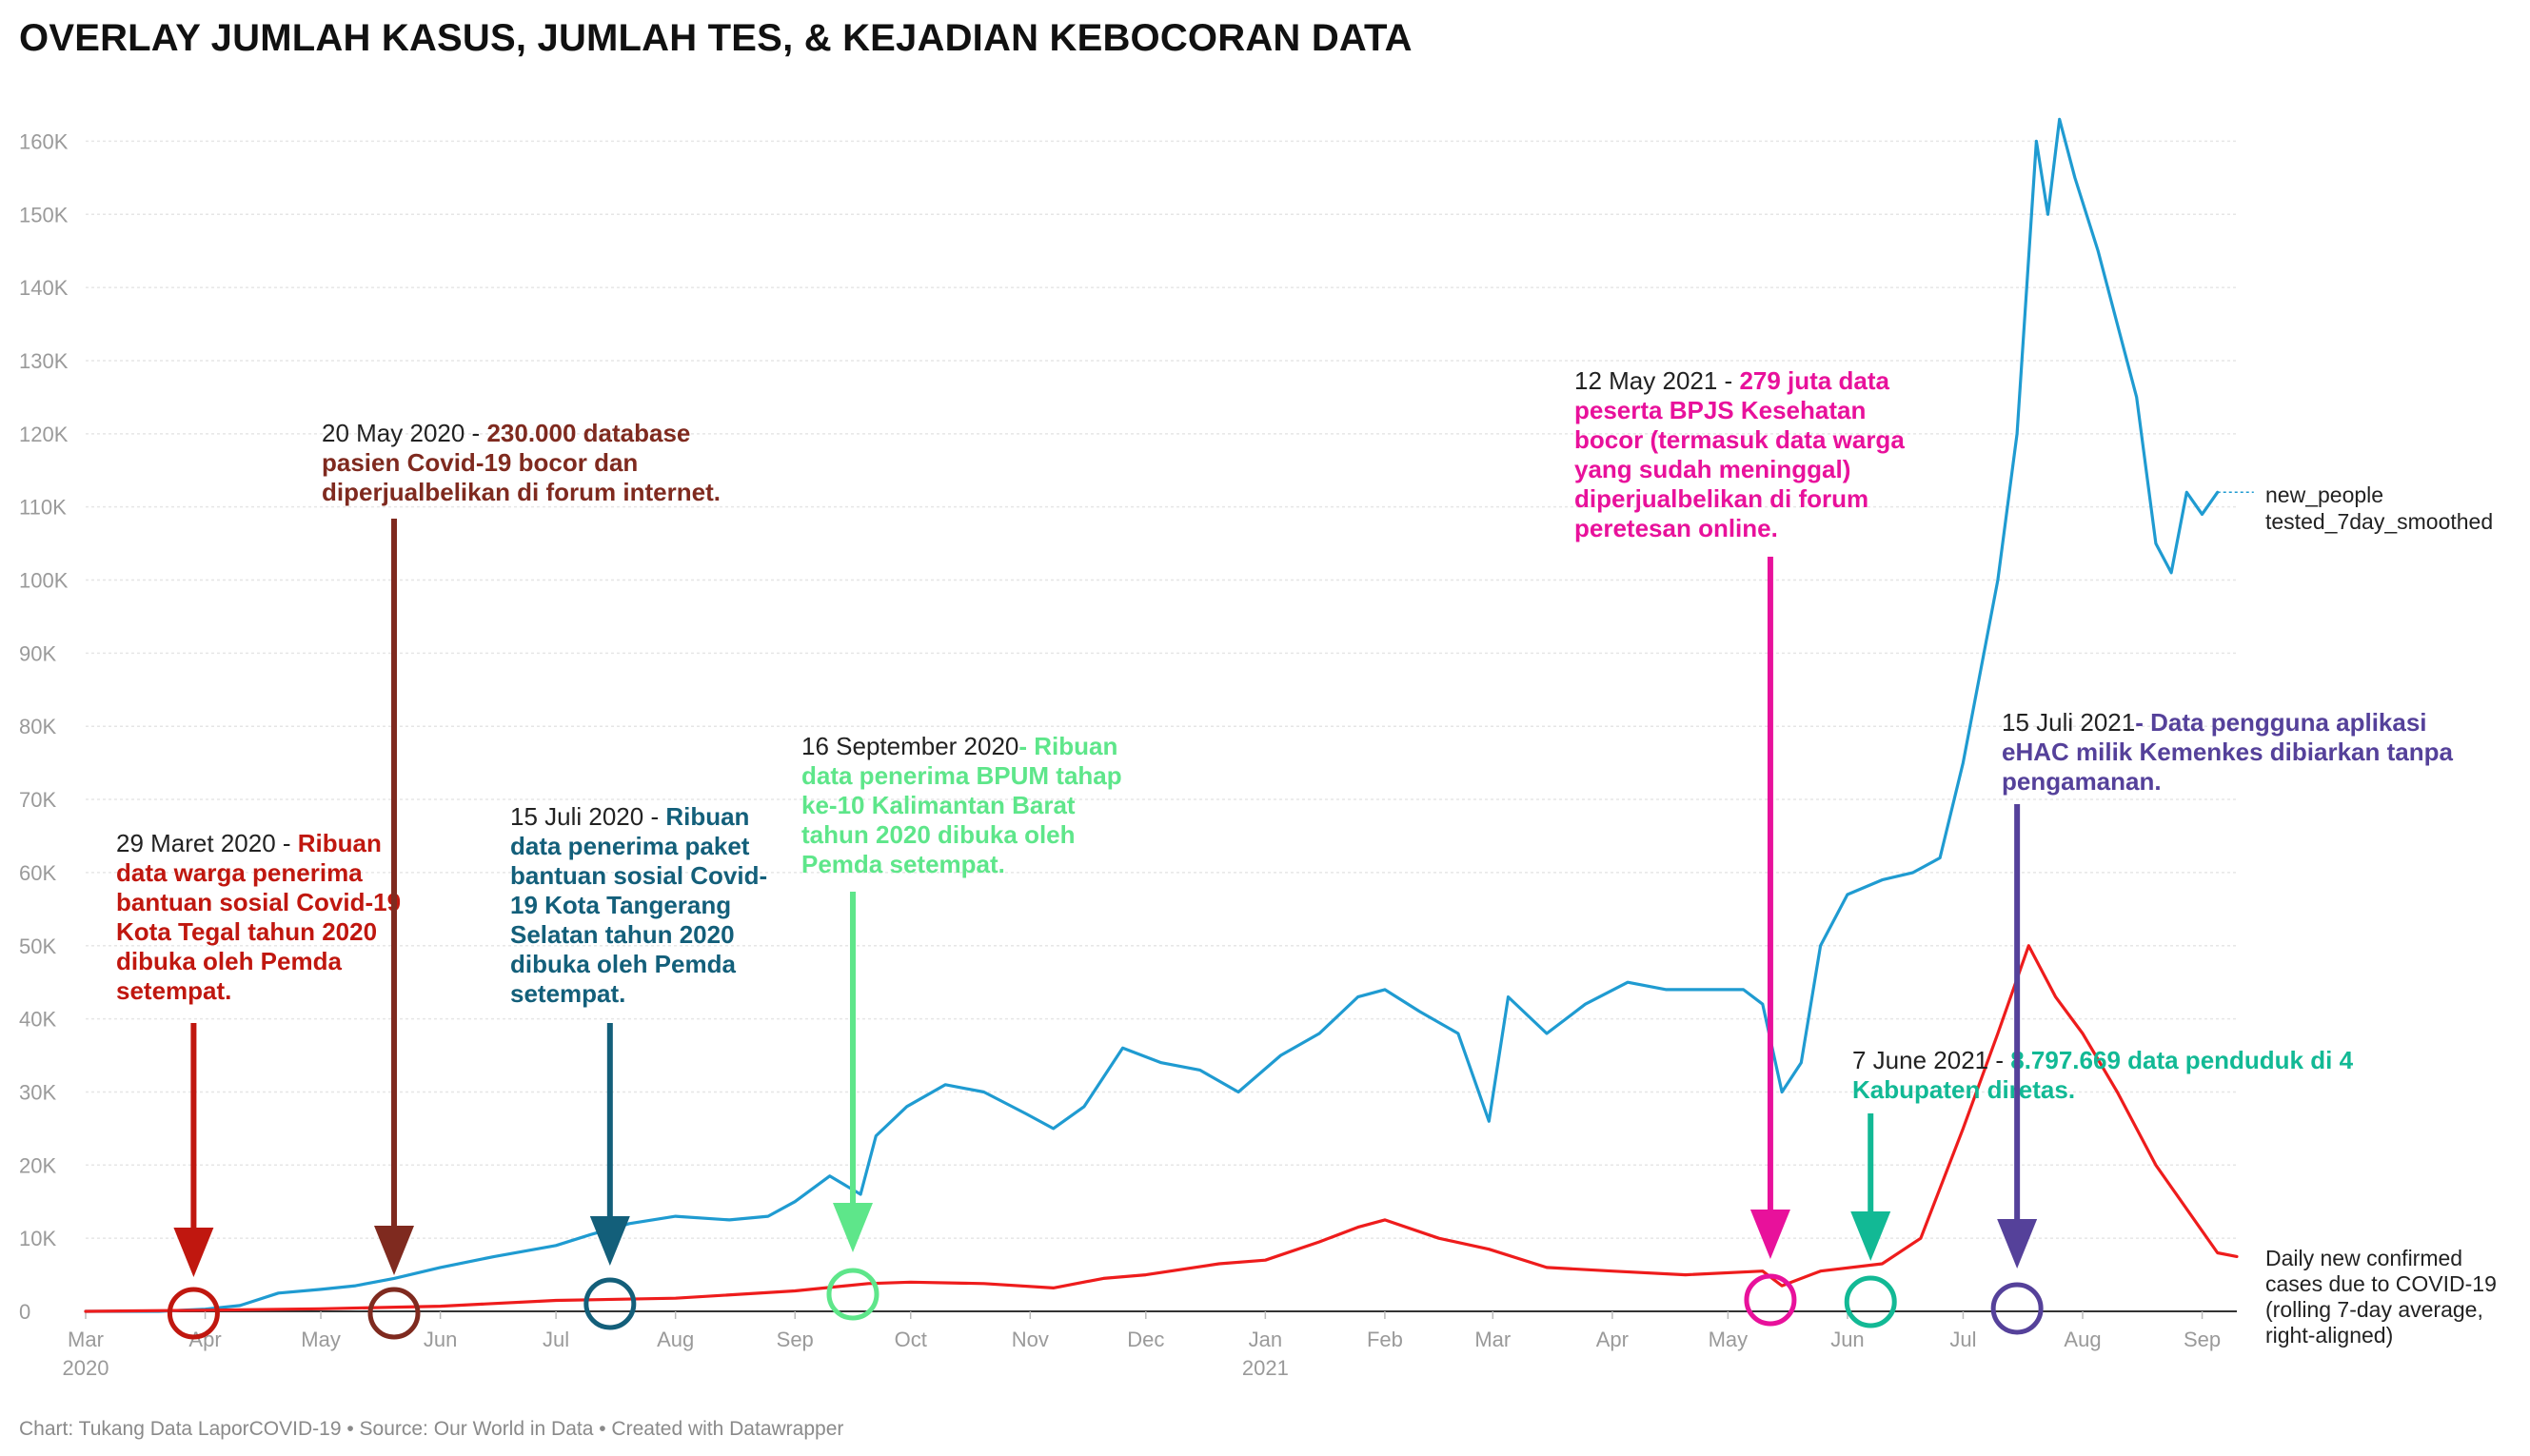 This screenshot has width=2530, height=1456. What do you see at coordinates (911, 1339) in the screenshot?
I see `x-tick-label: Oct` at bounding box center [911, 1339].